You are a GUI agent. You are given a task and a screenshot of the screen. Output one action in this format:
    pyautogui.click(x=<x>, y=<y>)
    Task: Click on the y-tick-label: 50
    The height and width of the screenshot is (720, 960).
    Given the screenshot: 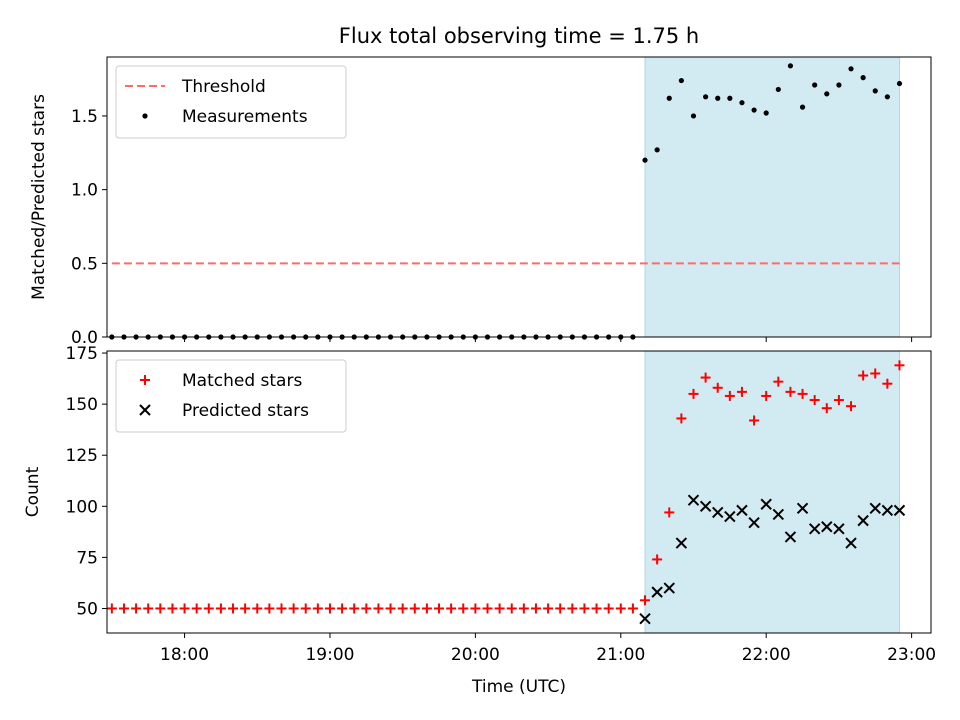 What is the action you would take?
    pyautogui.click(x=87, y=609)
    